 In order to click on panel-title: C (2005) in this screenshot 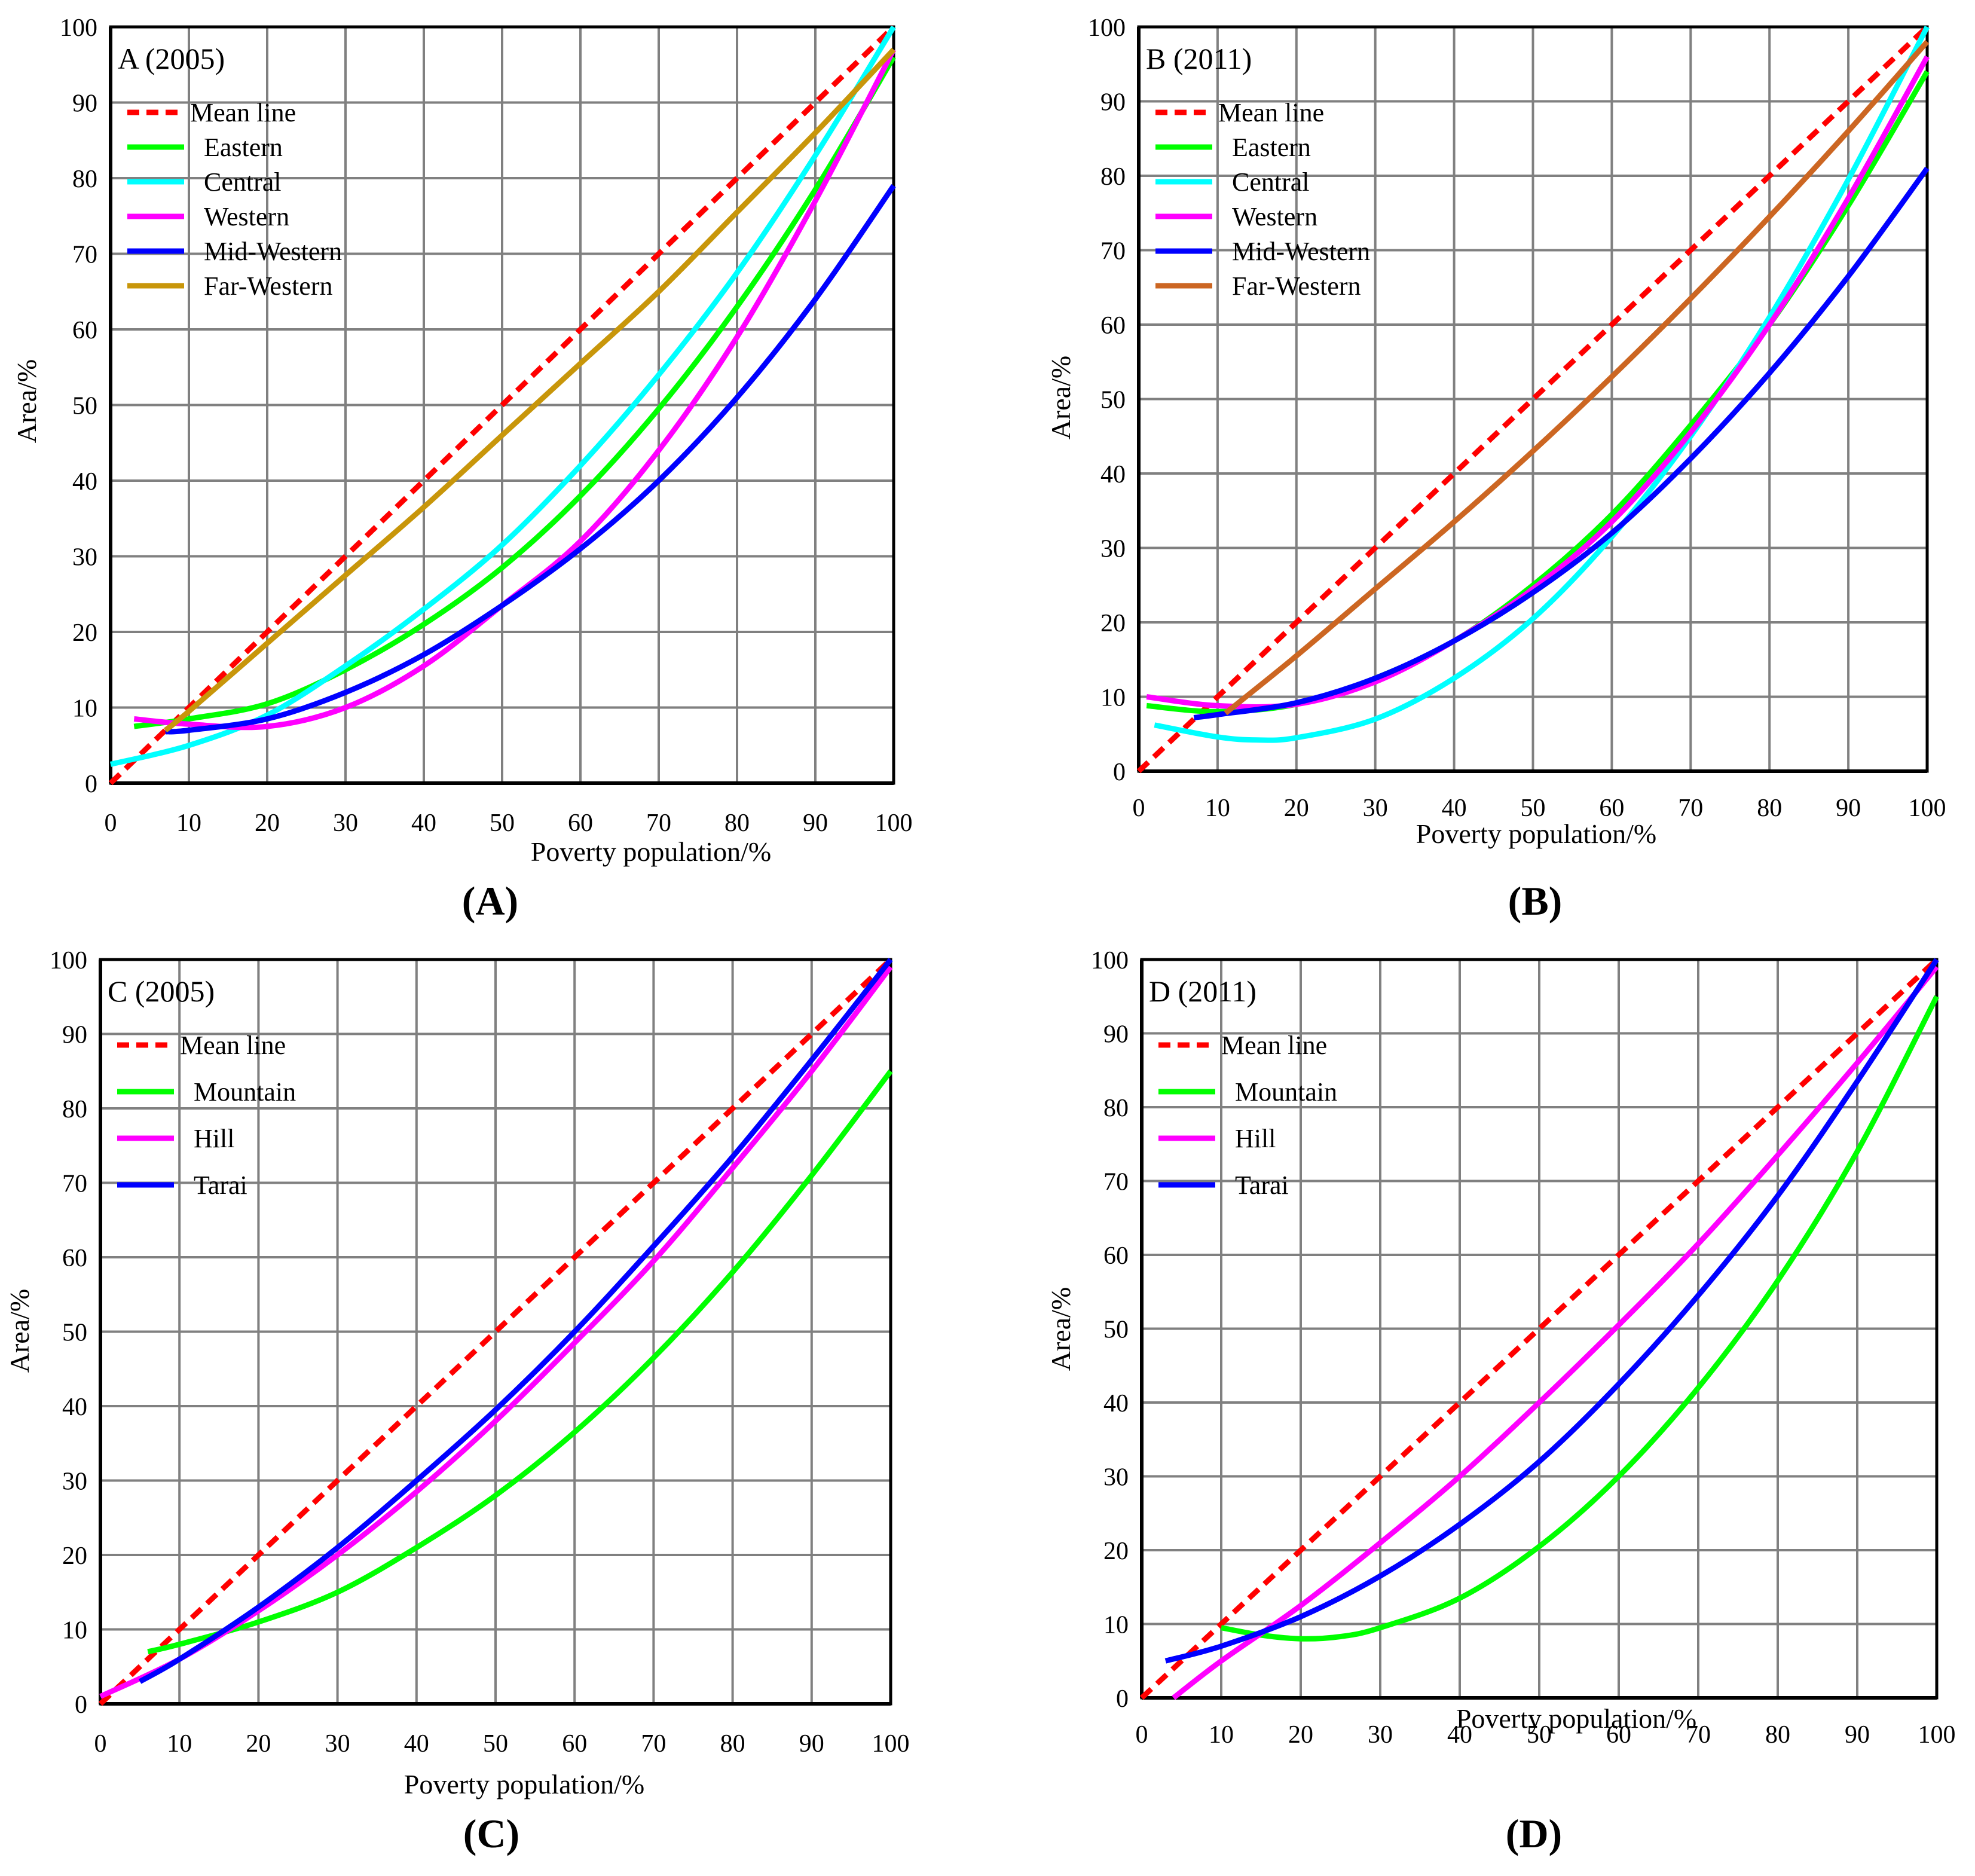, I will do `click(161, 991)`.